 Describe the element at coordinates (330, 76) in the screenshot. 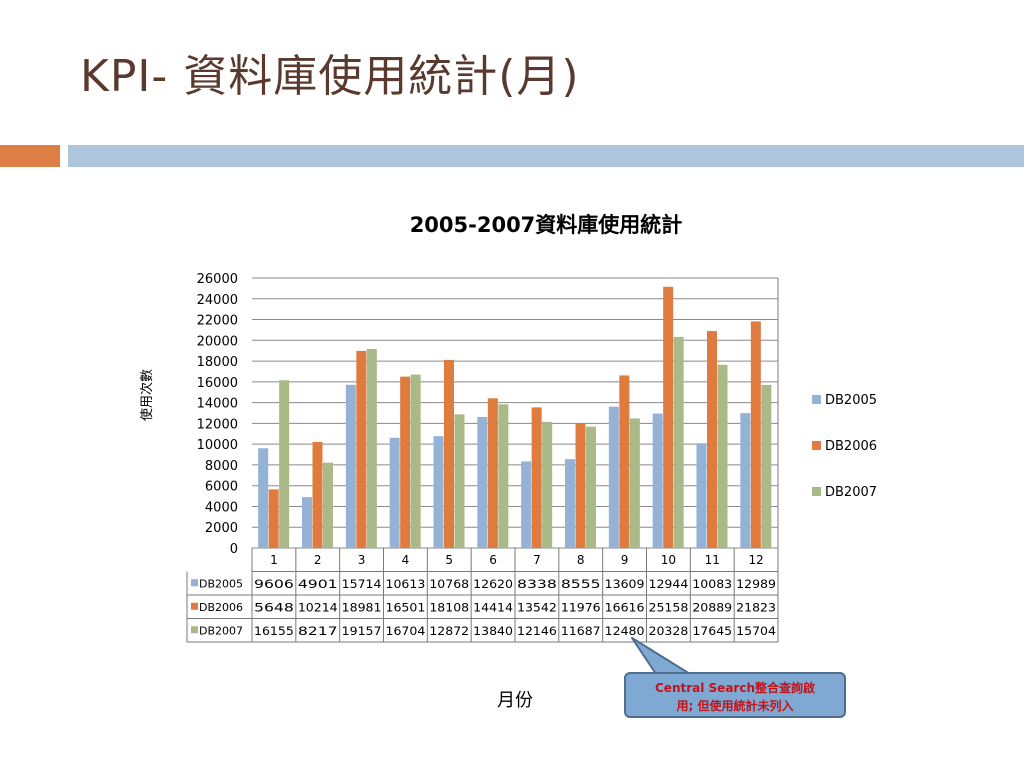

I see `slide-title: KPI- 資料庫使用統計(月)` at that location.